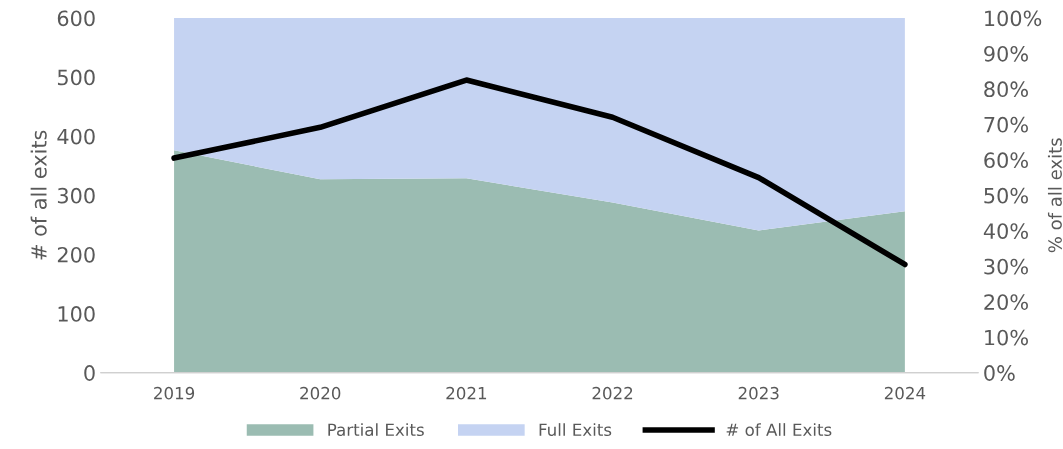  What do you see at coordinates (466, 393) in the screenshot?
I see `x-tick-label: 2021` at bounding box center [466, 393].